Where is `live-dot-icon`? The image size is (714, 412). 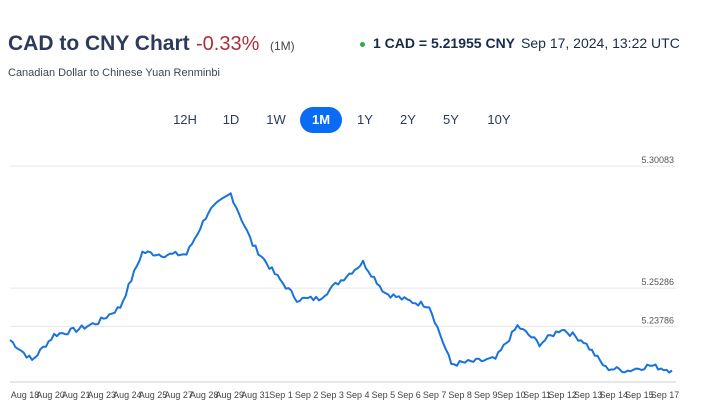
live-dot-icon is located at coordinates (362, 44).